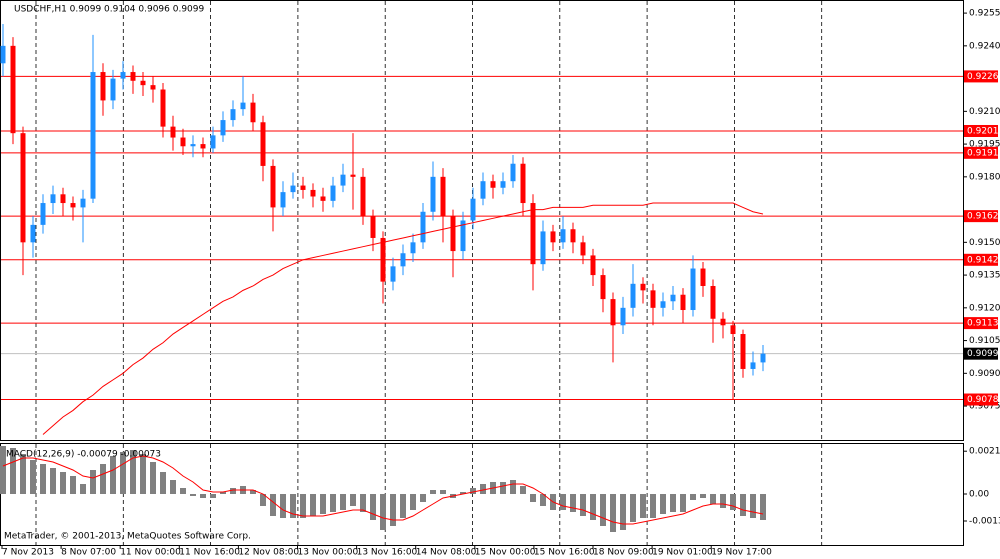 The height and width of the screenshot is (559, 1000). I want to click on x-tick-label: 8 Nov 07:00, so click(88, 553).